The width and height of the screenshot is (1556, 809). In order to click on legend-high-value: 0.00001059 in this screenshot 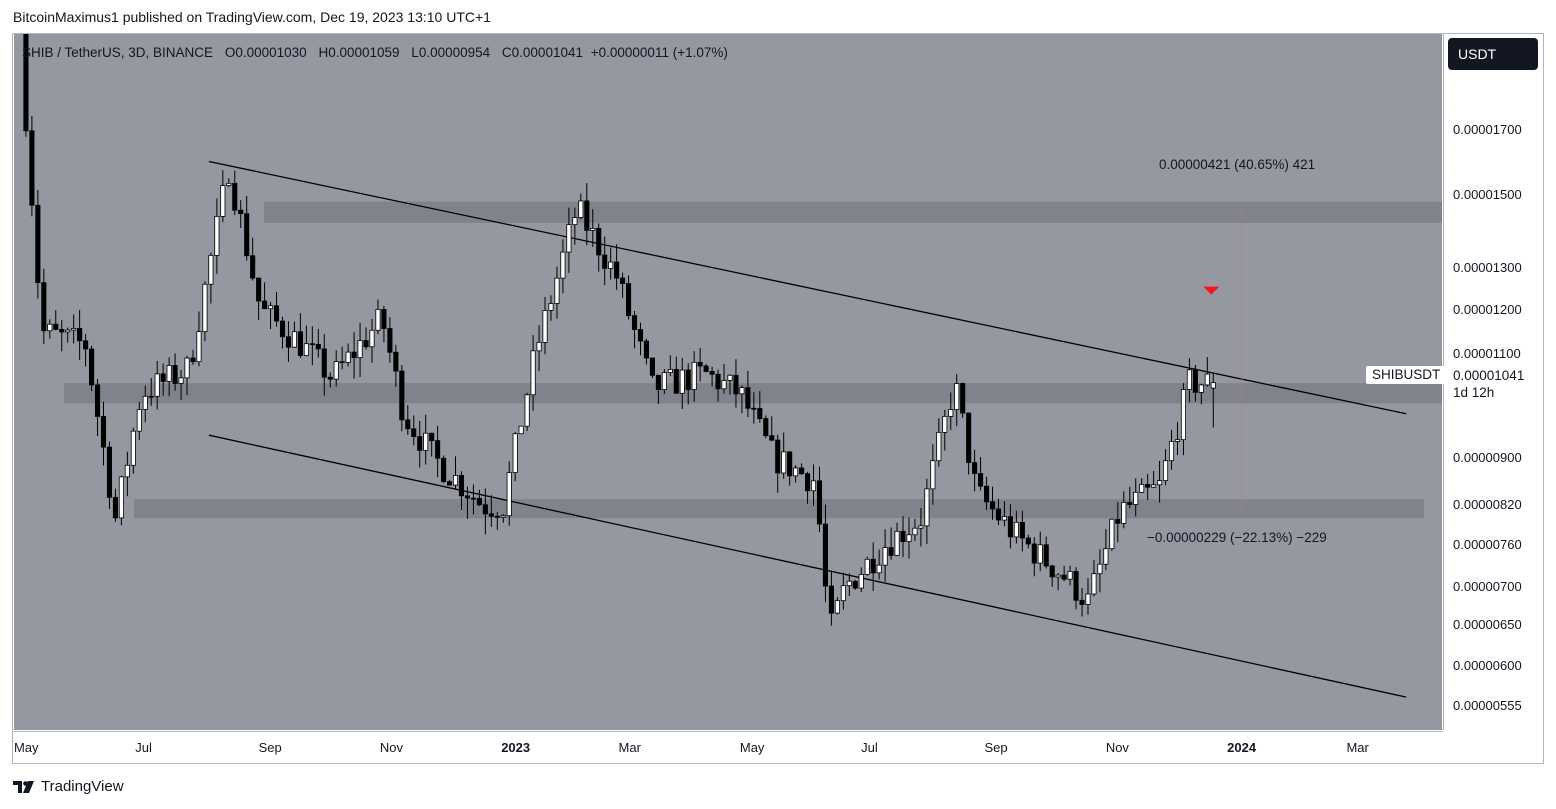, I will do `click(364, 52)`.